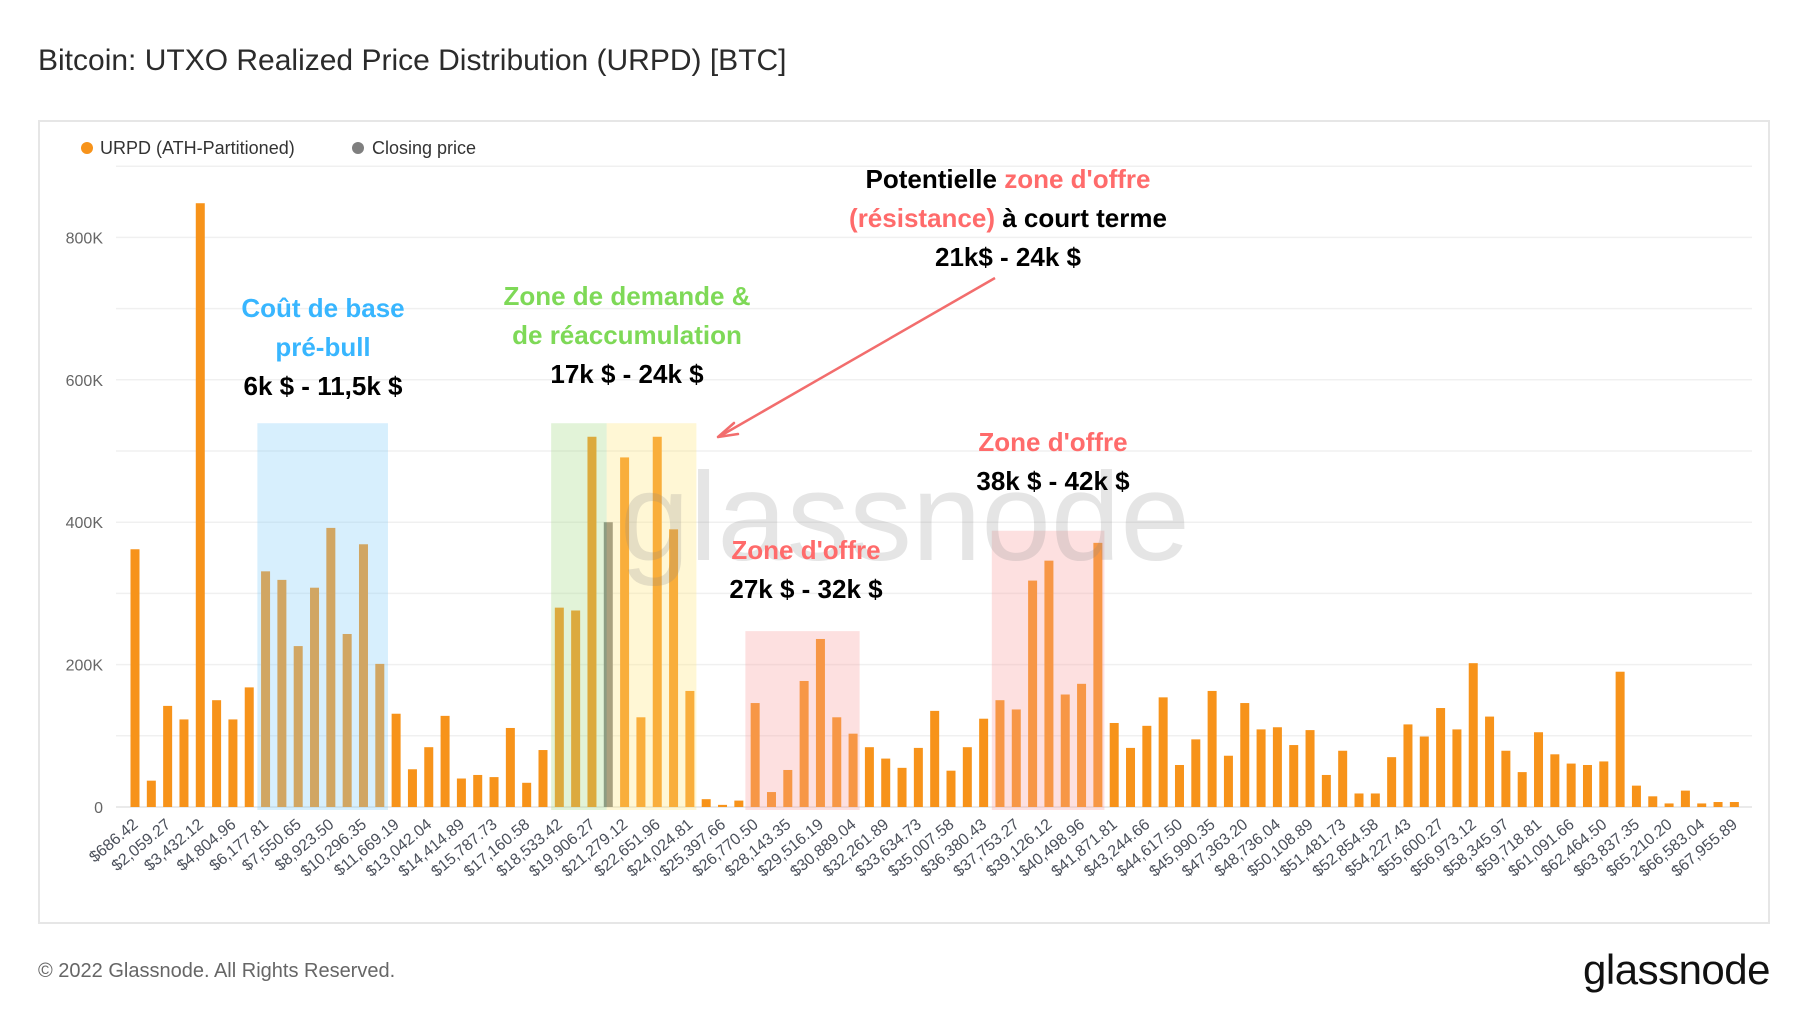 This screenshot has width=1800, height=1013. What do you see at coordinates (608, 664) in the screenshot?
I see `closing-price-bar` at bounding box center [608, 664].